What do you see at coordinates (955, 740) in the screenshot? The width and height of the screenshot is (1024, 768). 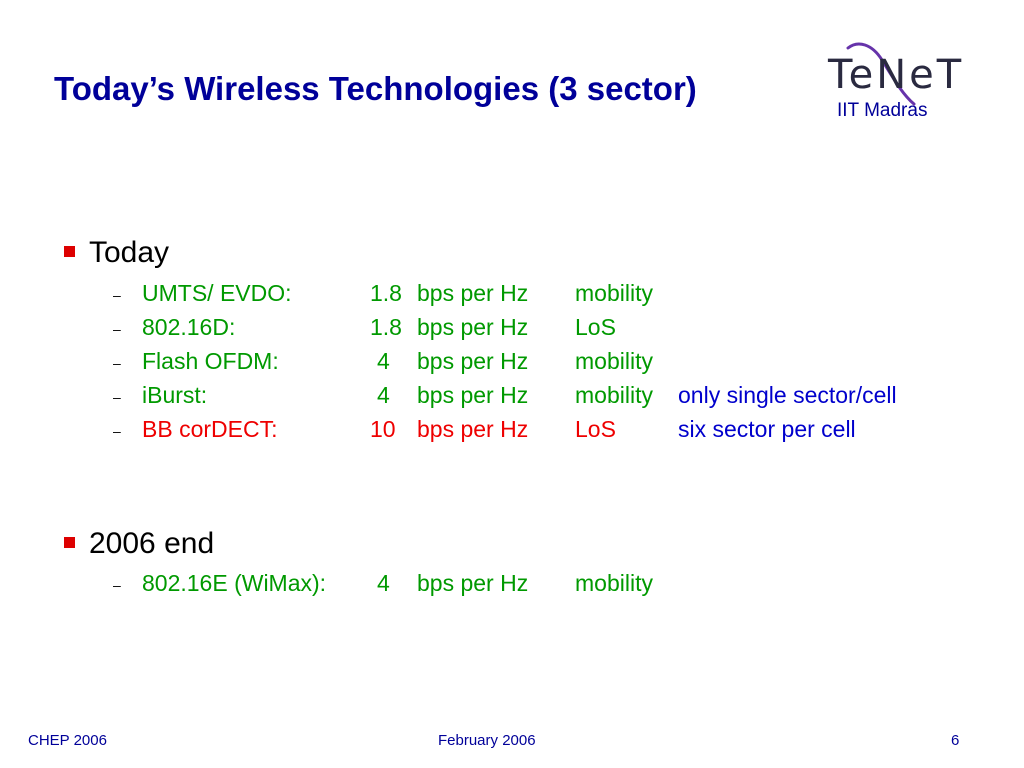 I see `page-number: 6` at bounding box center [955, 740].